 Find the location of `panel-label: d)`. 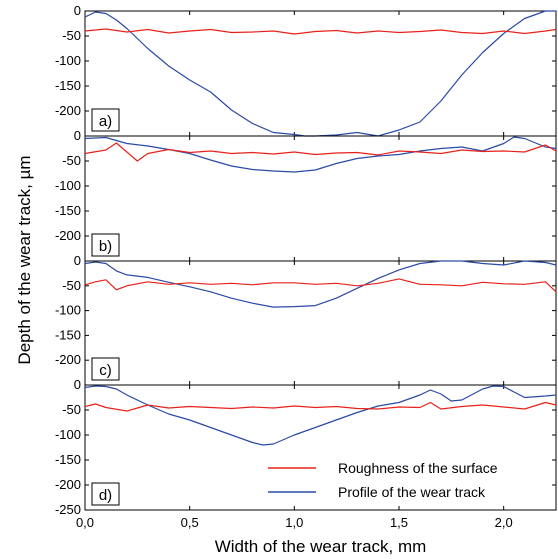

panel-label: d) is located at coordinates (105, 495).